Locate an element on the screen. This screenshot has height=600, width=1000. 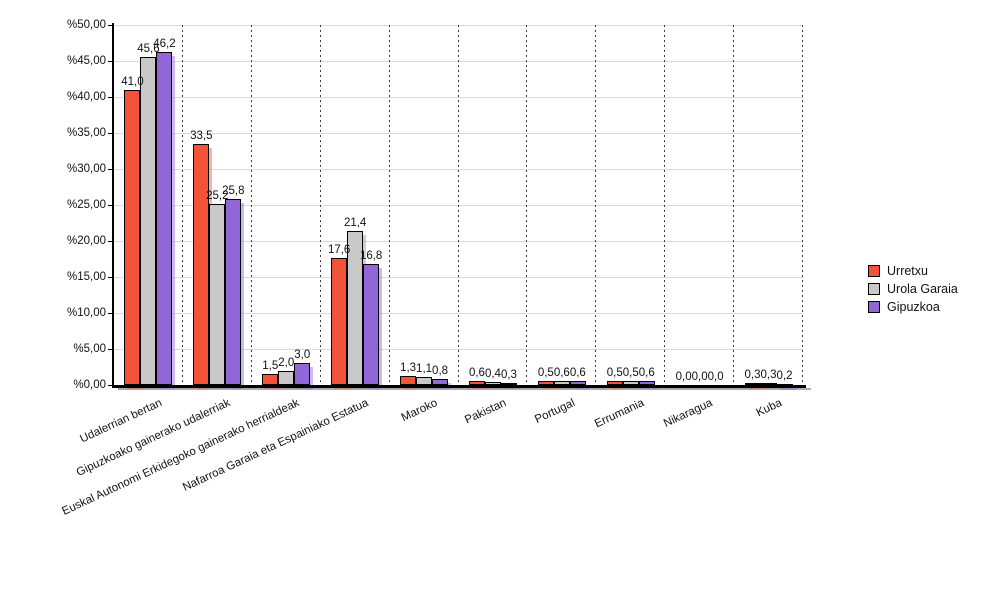
legend-item: Urretxu is located at coordinates (913, 271).